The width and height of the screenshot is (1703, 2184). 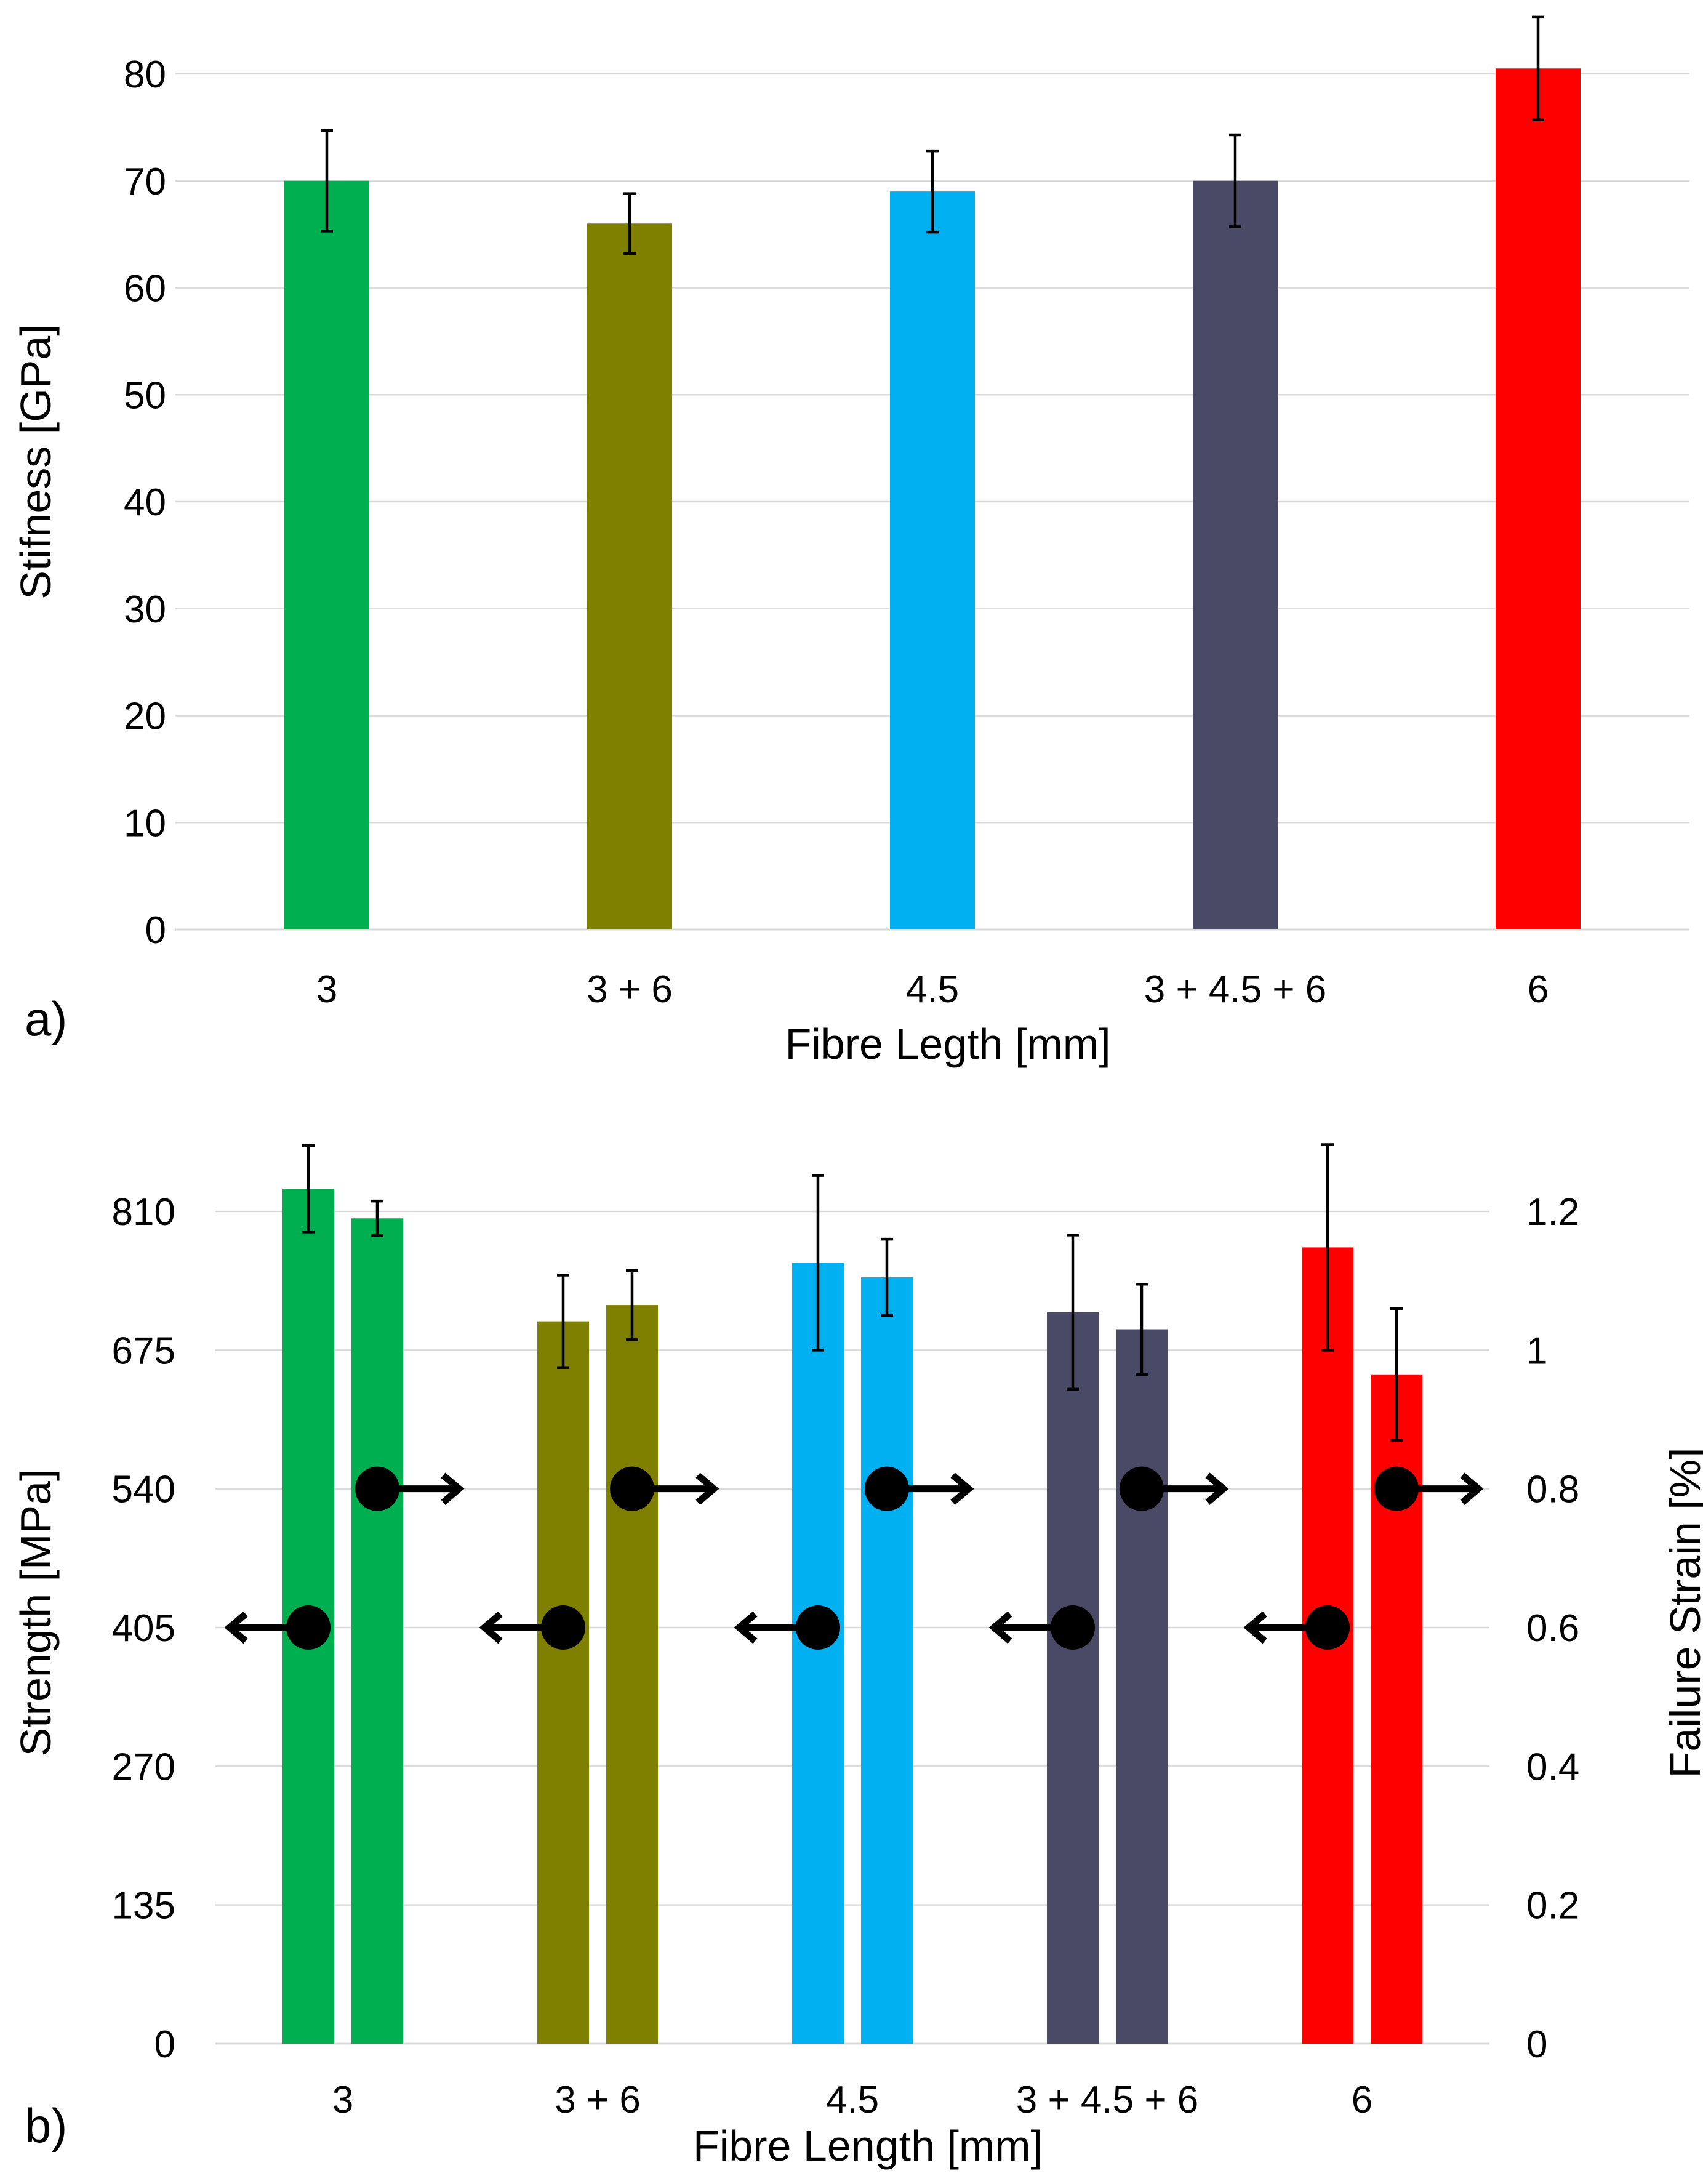 I want to click on chart-b-x-tick-4-5: 4.5, so click(x=853, y=2100).